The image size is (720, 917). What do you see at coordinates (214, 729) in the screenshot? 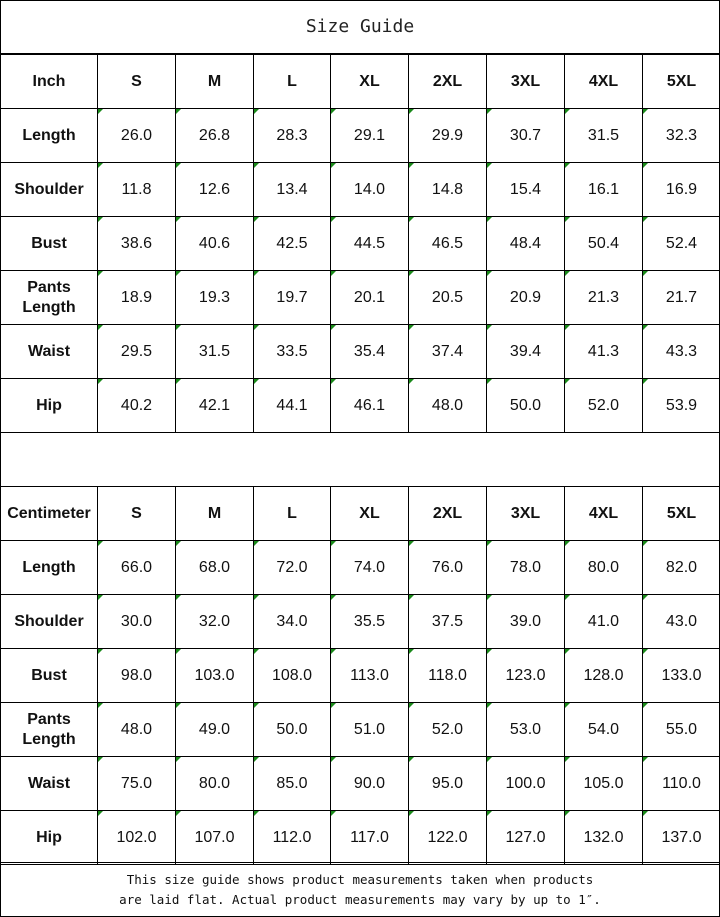
I see `measurement-cell: 49.0` at bounding box center [214, 729].